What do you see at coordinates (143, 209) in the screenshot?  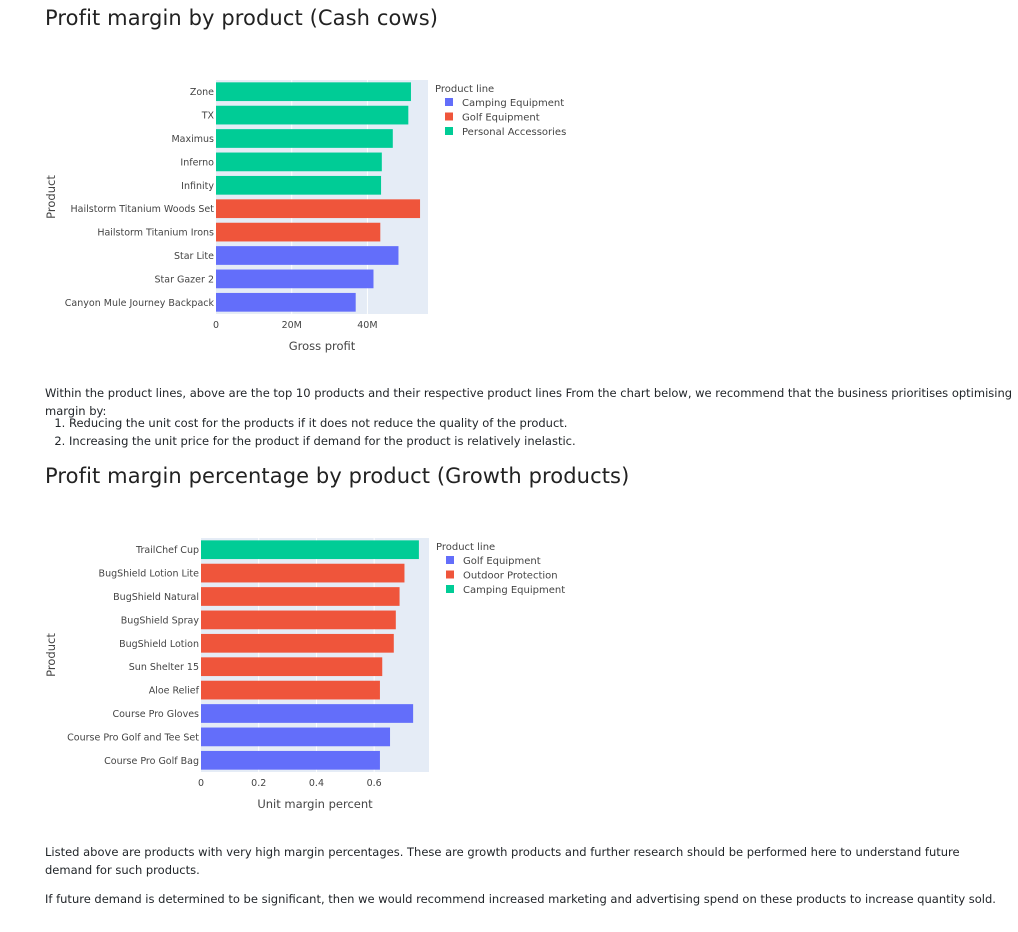 I see `y-tick-label: Hailstorm Titanium Woods Set` at bounding box center [143, 209].